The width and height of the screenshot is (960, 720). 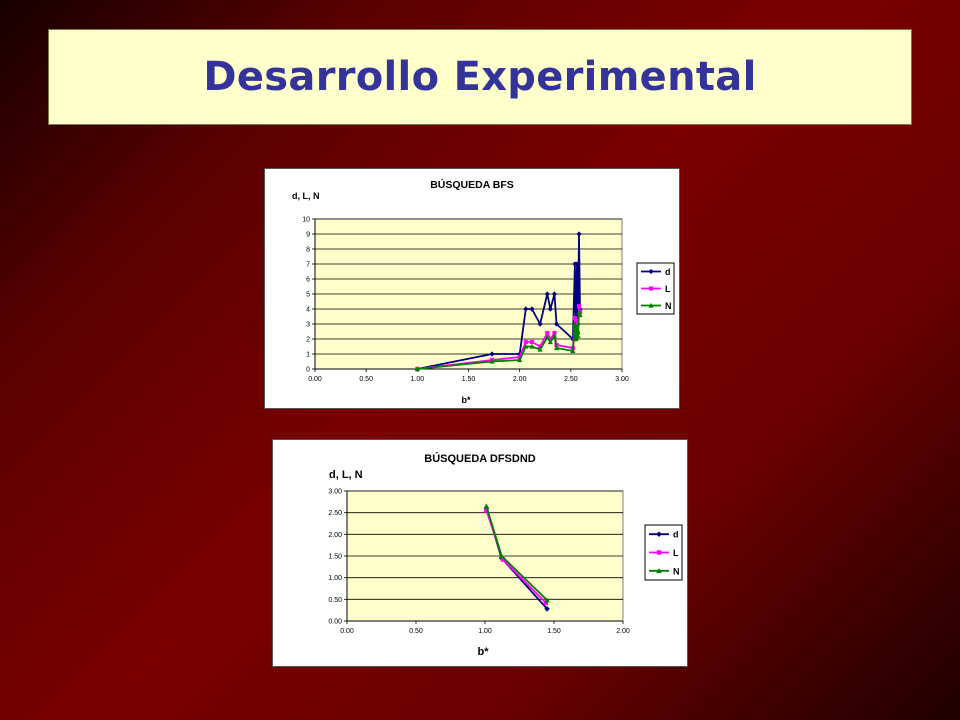 I want to click on bfs-y-tick-label: 8, so click(x=308, y=249).